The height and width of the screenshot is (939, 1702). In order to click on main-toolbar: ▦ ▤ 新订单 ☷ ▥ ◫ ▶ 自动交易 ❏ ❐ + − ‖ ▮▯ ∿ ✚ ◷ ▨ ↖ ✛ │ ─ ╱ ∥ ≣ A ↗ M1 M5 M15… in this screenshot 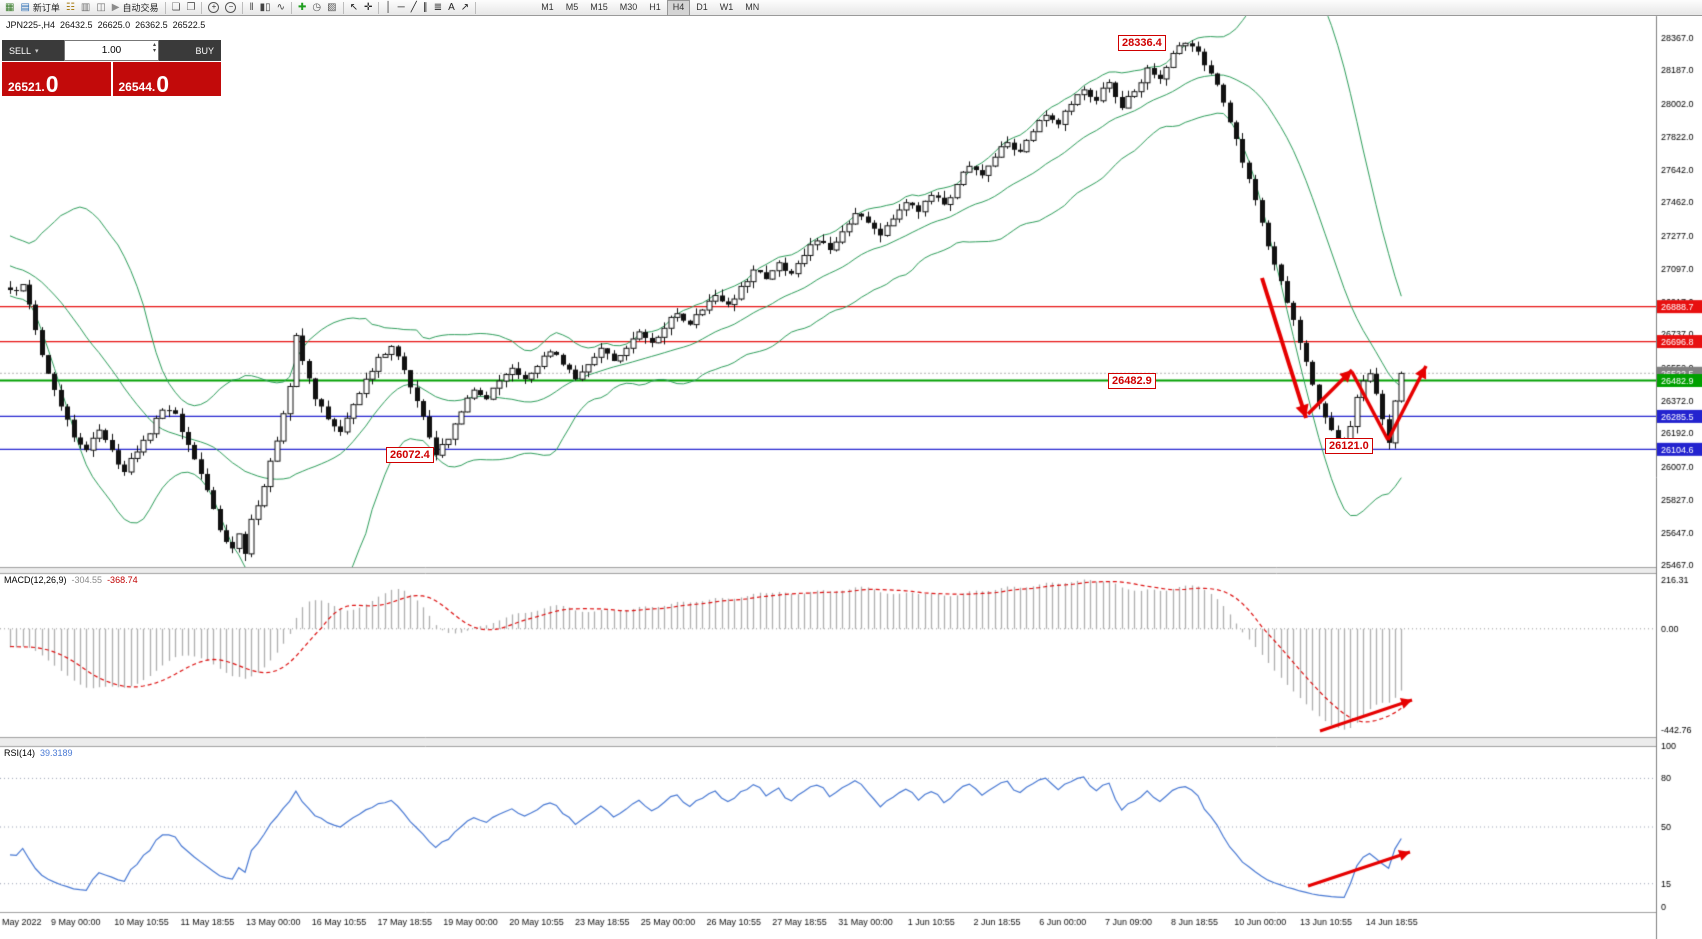, I will do `click(851, 8)`.